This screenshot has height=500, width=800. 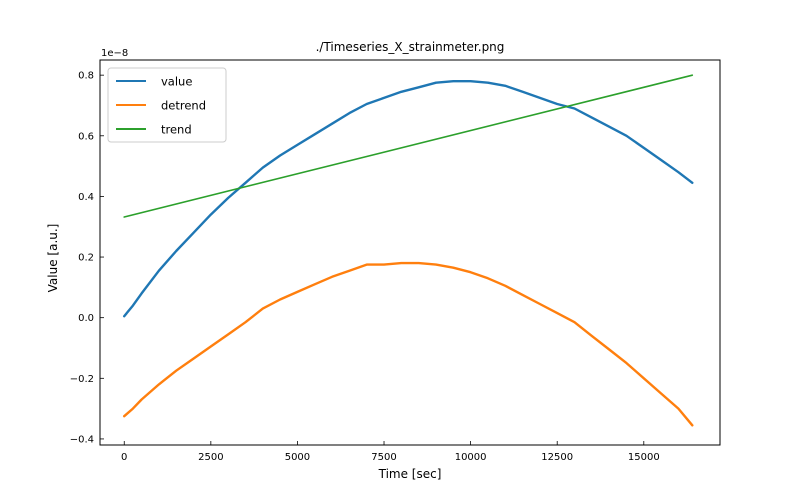 I want to click on legend: value detrend trend, so click(x=167, y=105).